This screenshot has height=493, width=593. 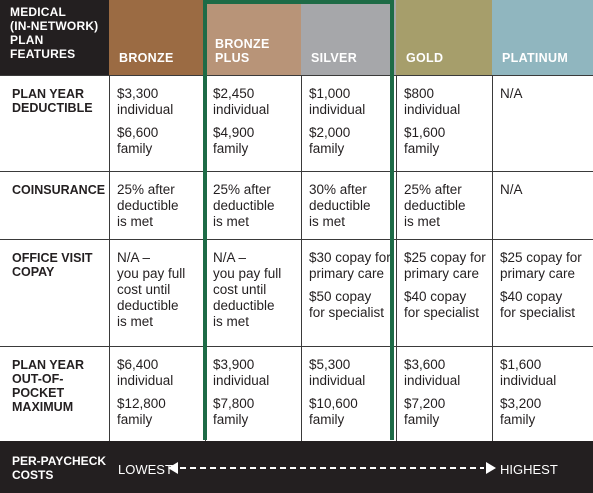 What do you see at coordinates (542, 391) in the screenshot?
I see `cell-oop-platinum: $1,600 individual $3,200 family` at bounding box center [542, 391].